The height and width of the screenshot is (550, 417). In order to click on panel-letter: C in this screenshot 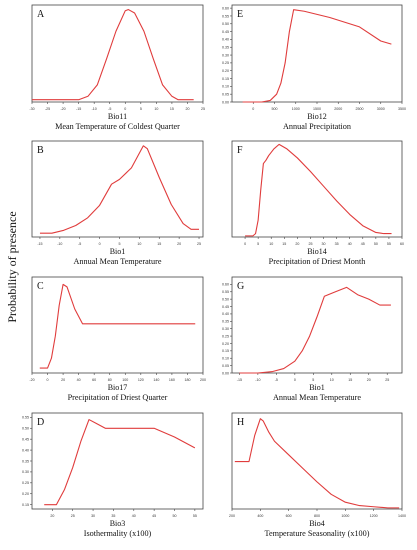, I will do `click(40, 286)`.